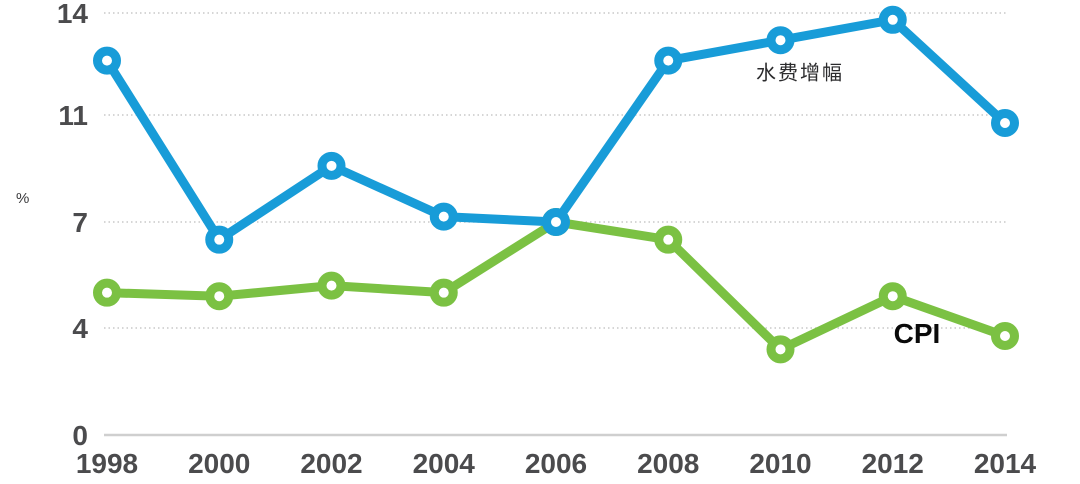 Image resolution: width=1080 pixels, height=484 pixels. I want to click on x-tick-label: 1998, so click(107, 463).